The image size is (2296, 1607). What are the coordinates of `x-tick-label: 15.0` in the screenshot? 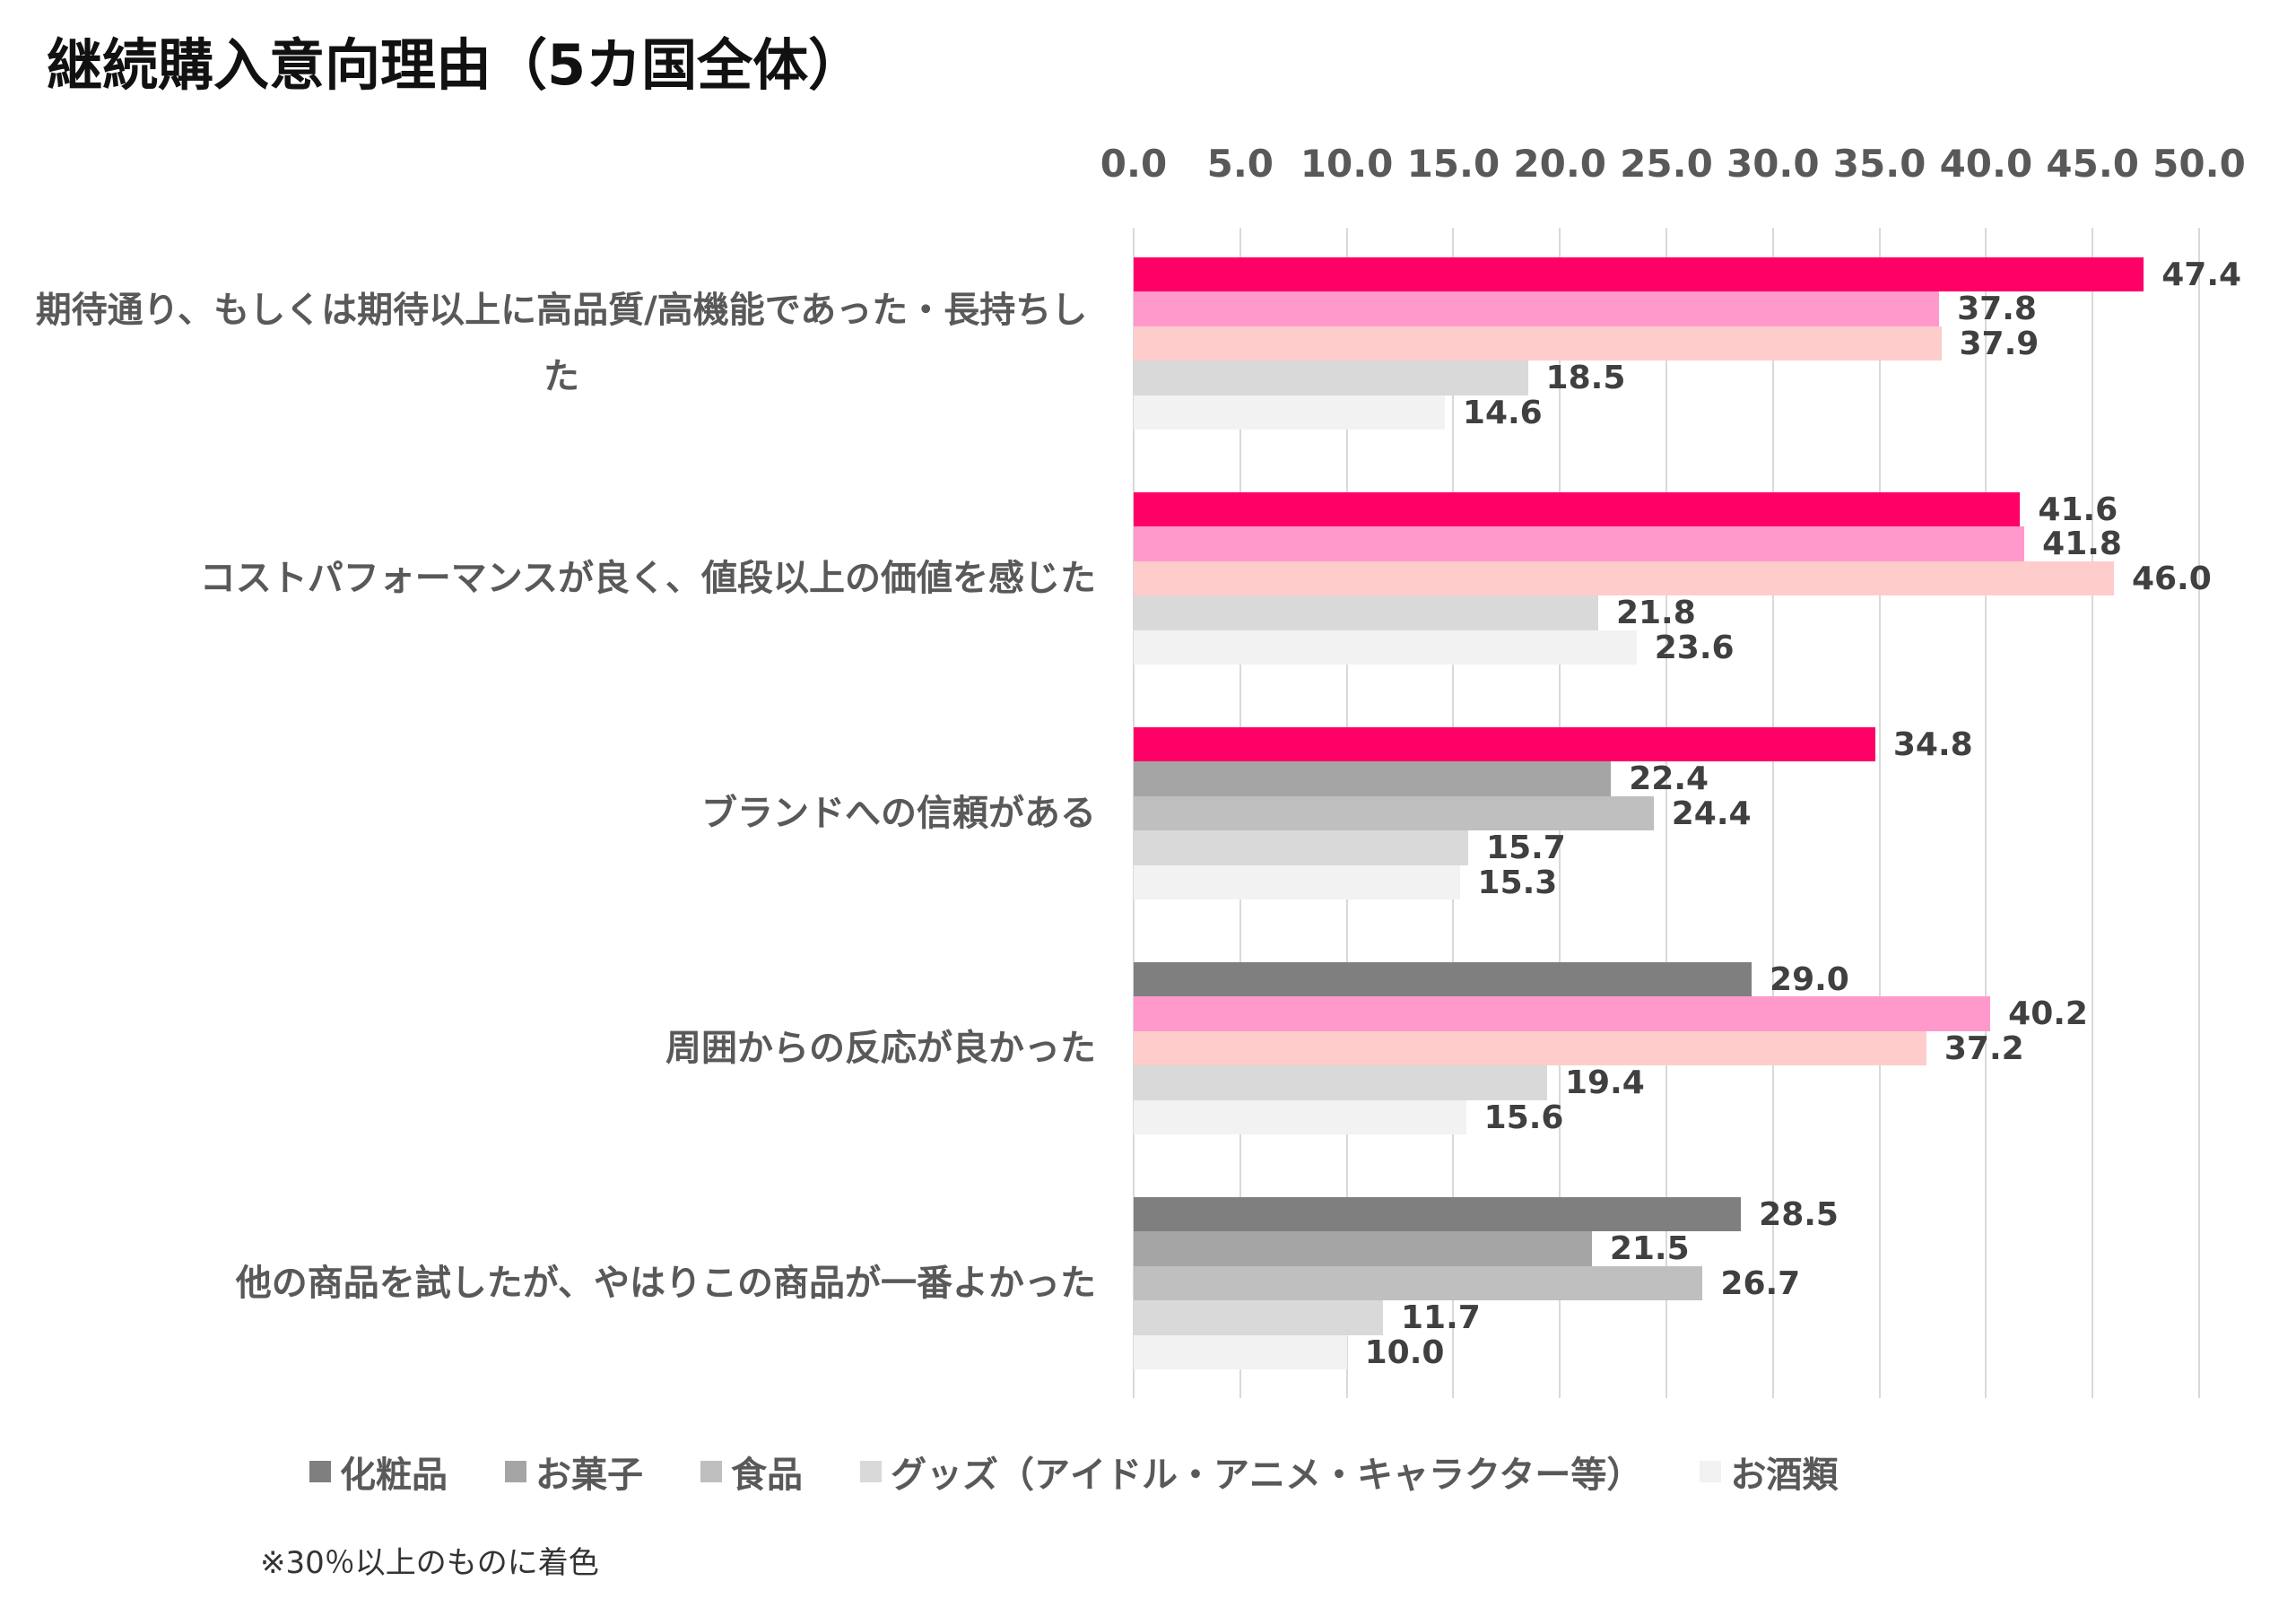 It's located at (1453, 164).